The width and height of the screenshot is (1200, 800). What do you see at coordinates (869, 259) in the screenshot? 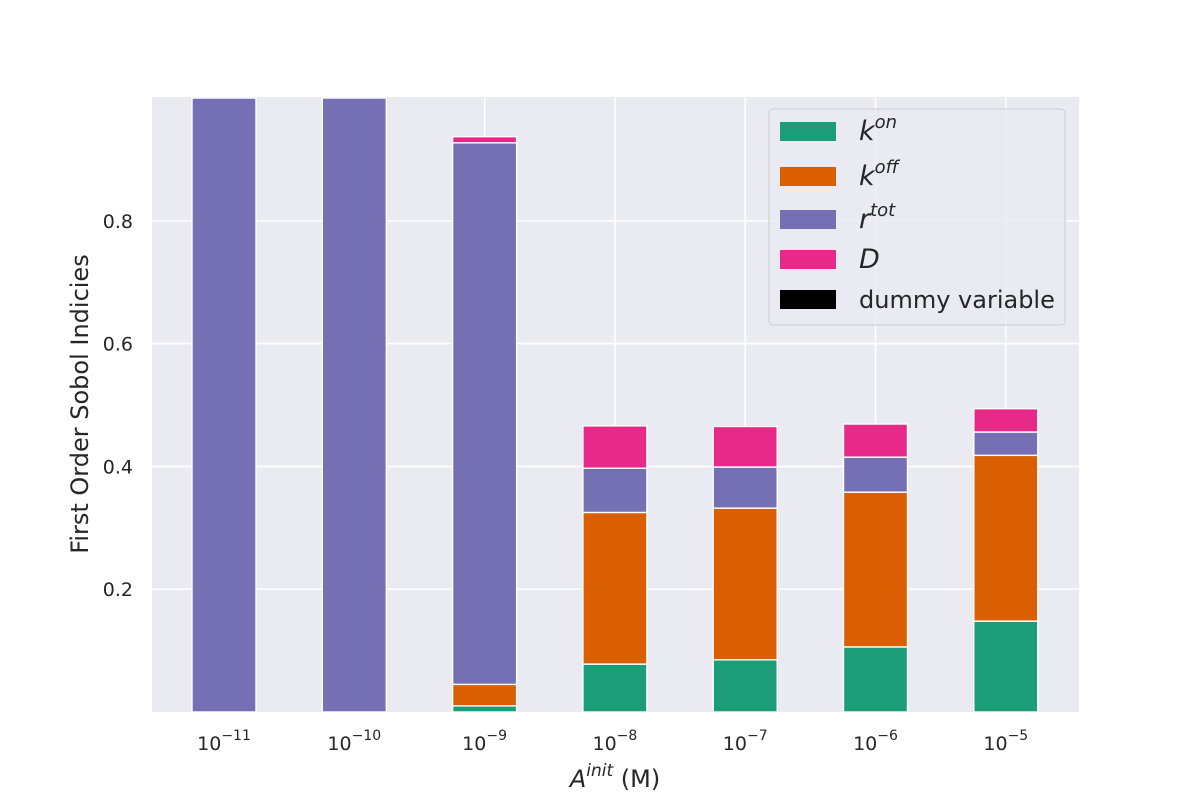
I see `legend-label: D` at bounding box center [869, 259].